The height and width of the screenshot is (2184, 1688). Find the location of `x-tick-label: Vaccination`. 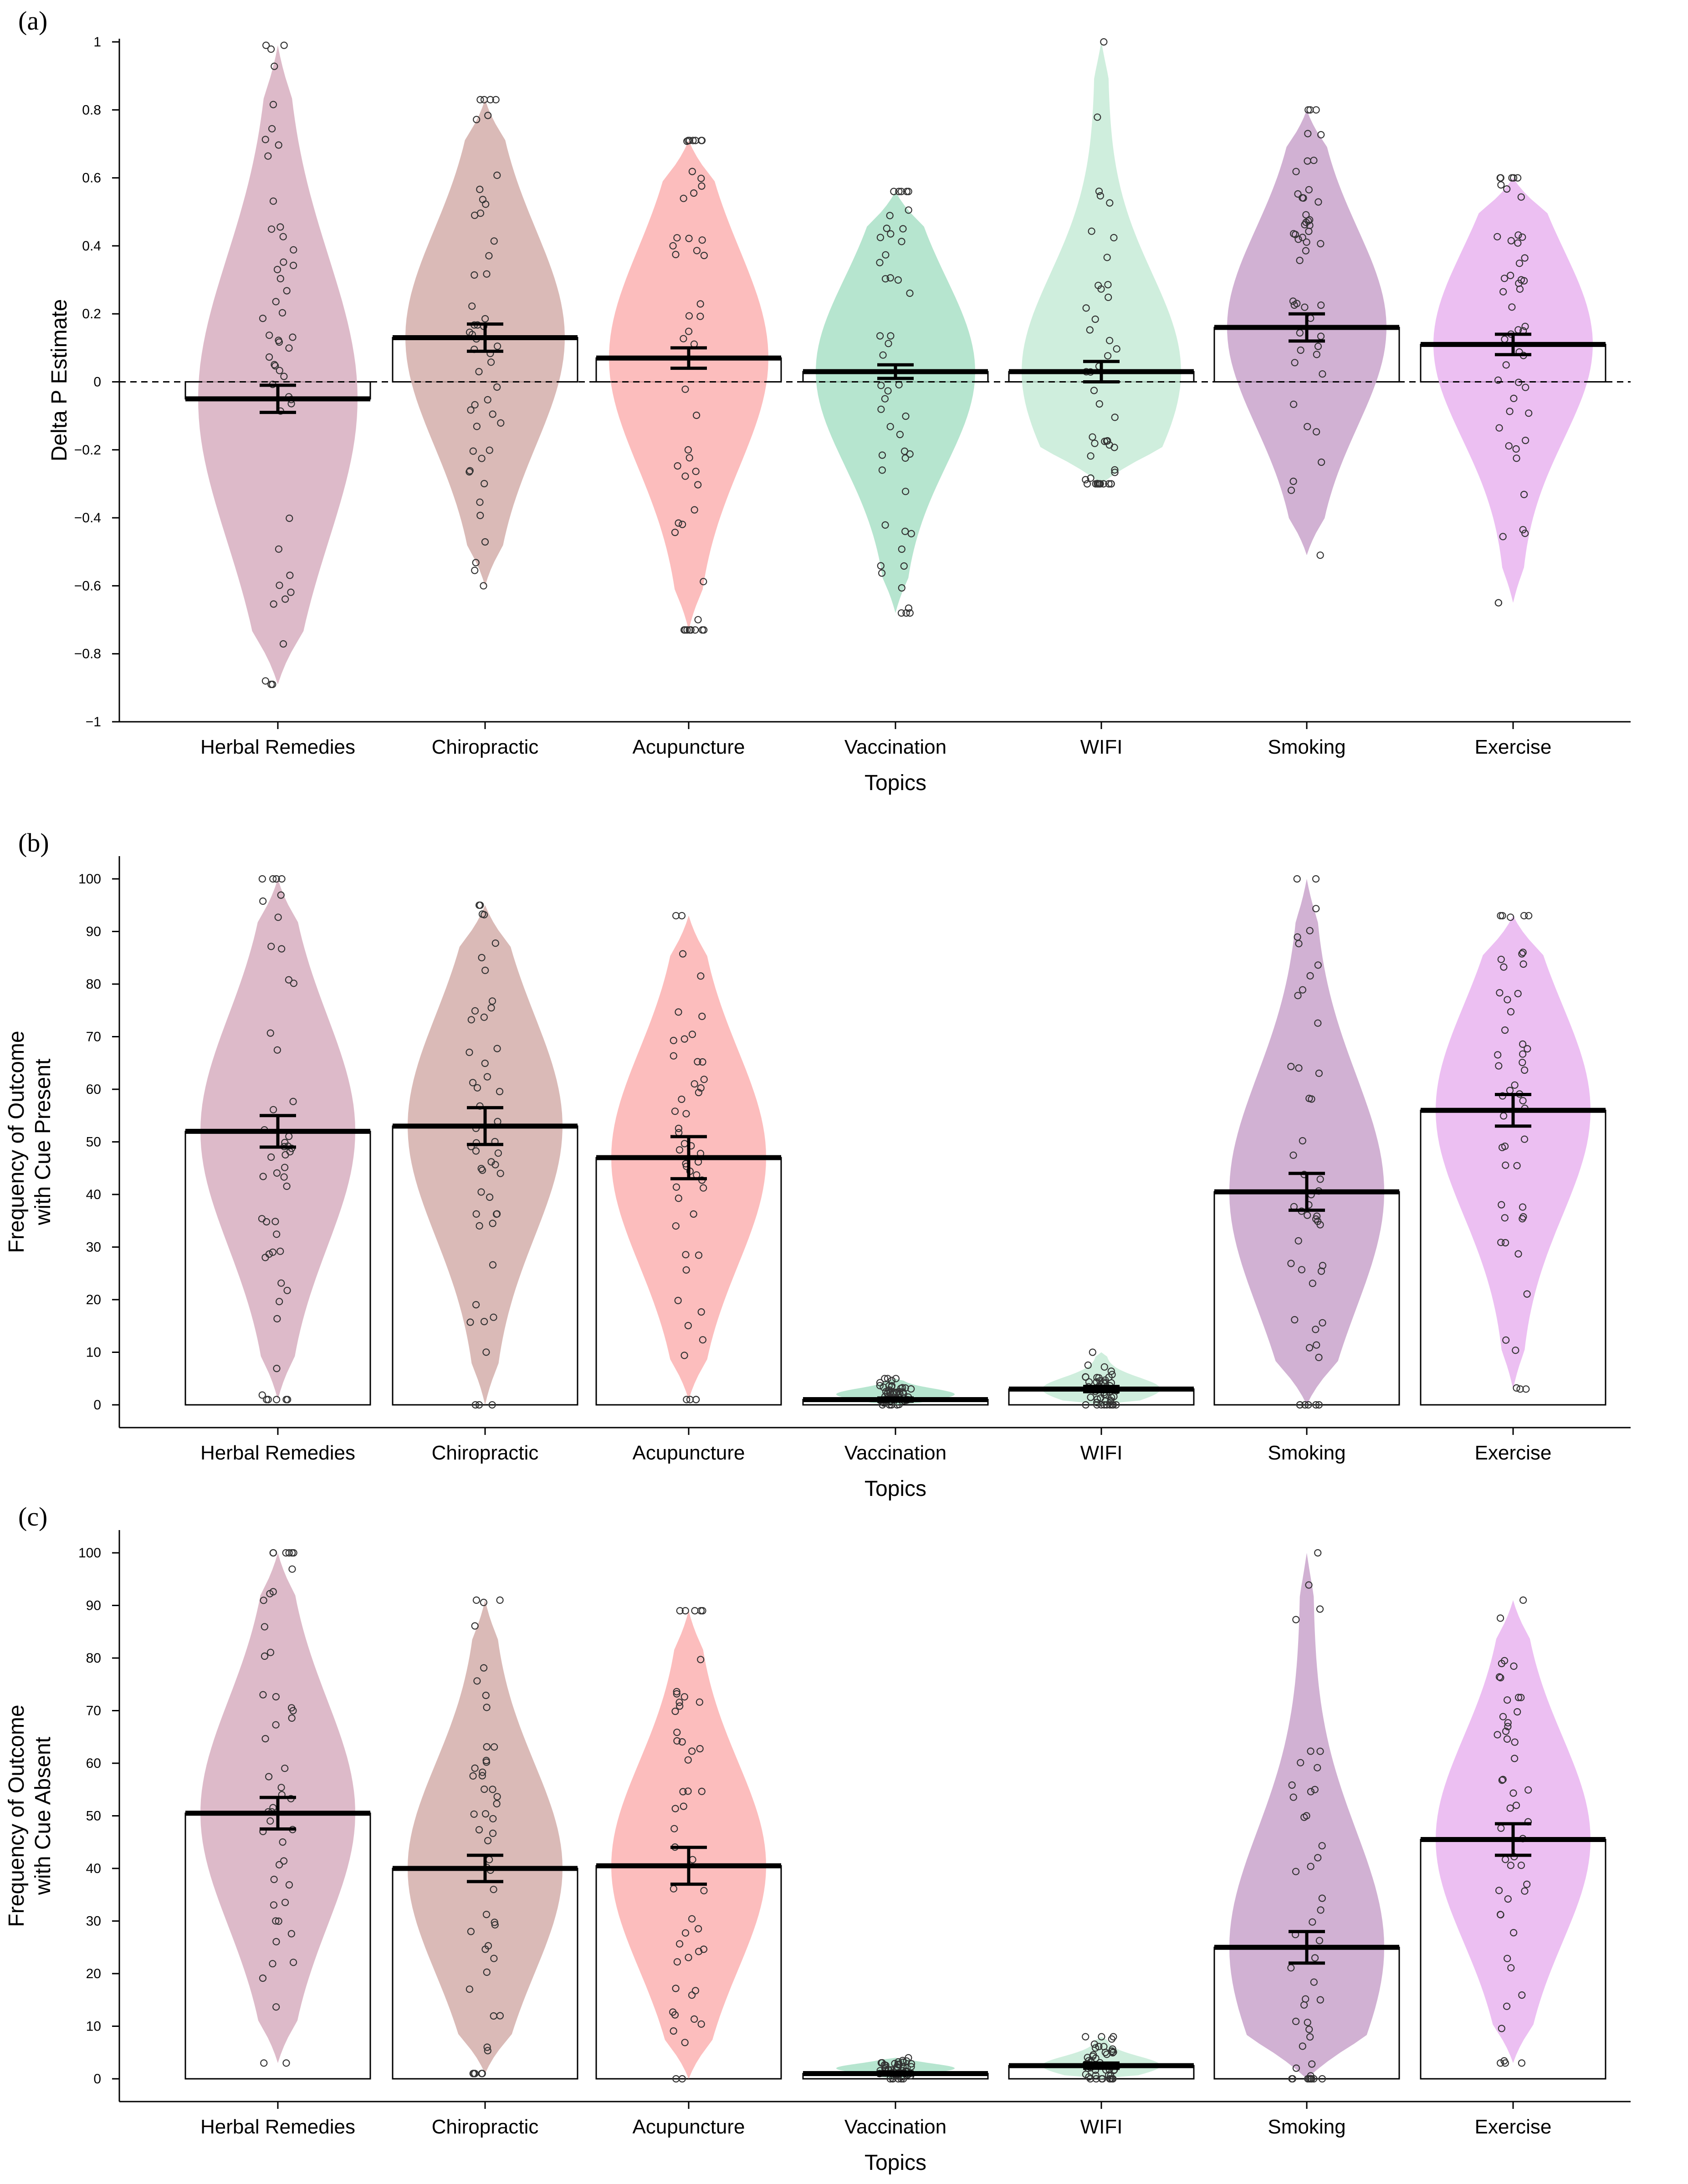

x-tick-label: Vaccination is located at coordinates (895, 1453).